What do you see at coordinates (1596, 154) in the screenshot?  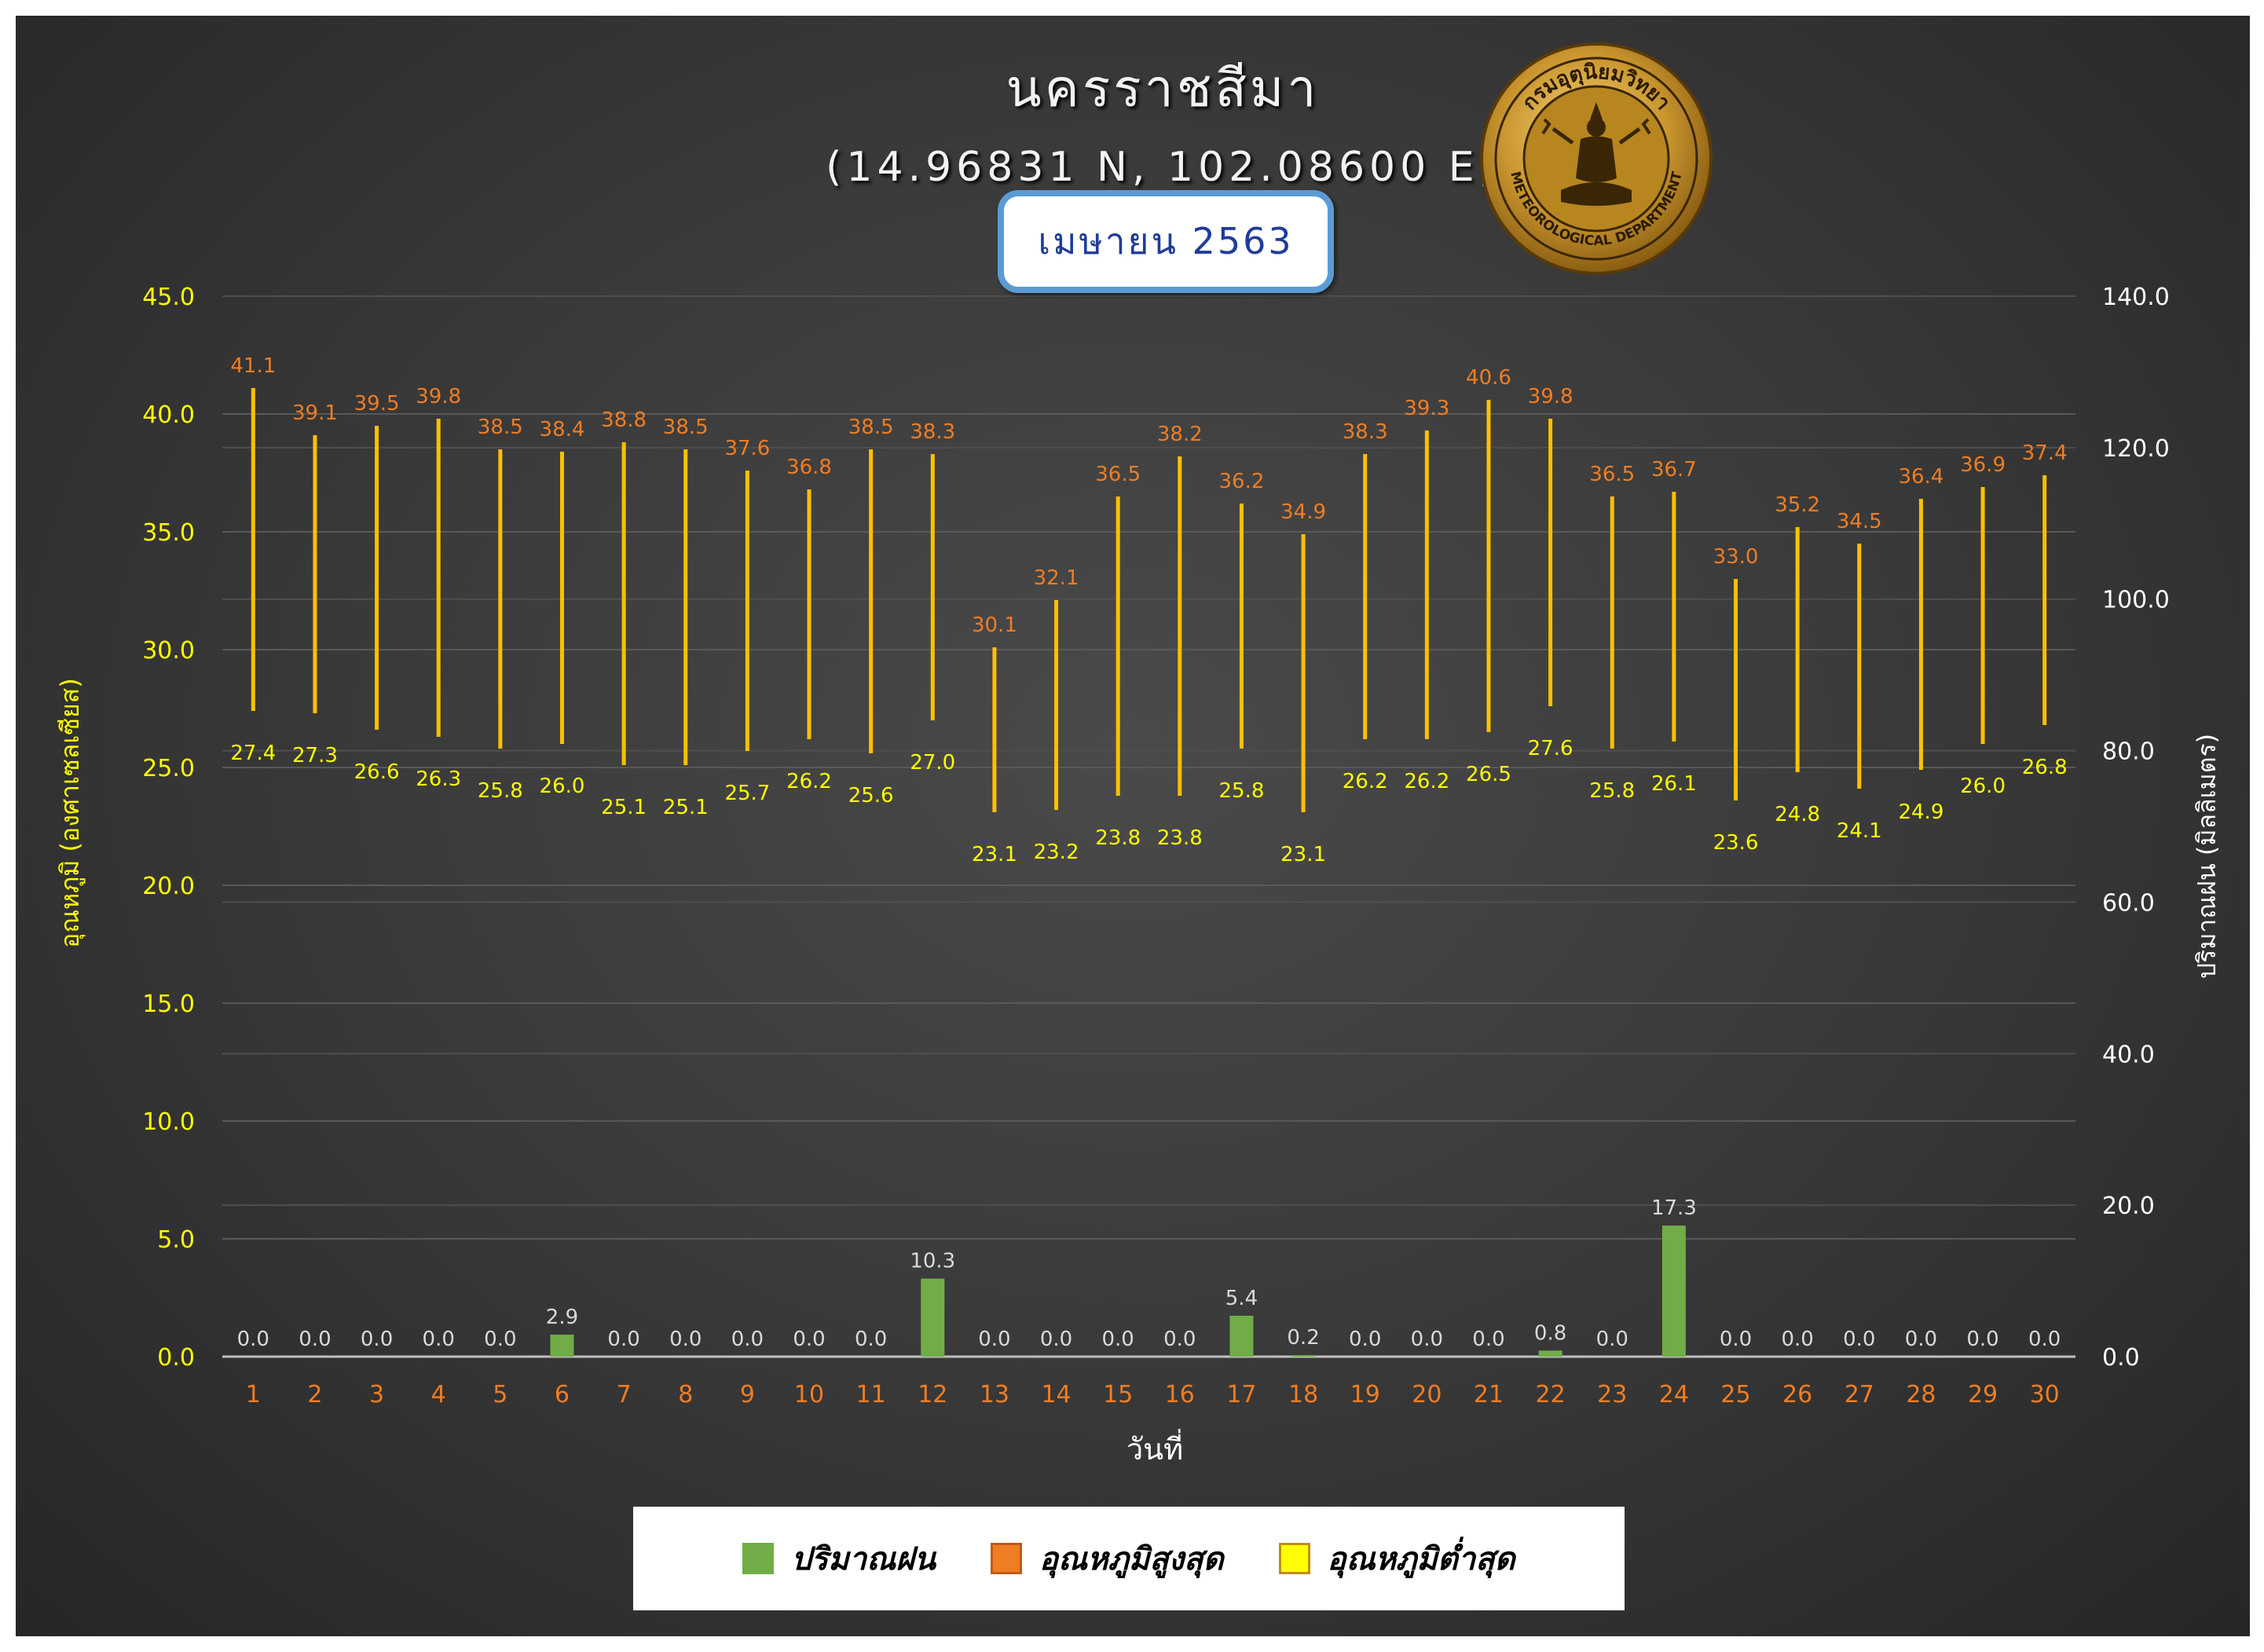 I see `deity-emblem-icon` at bounding box center [1596, 154].